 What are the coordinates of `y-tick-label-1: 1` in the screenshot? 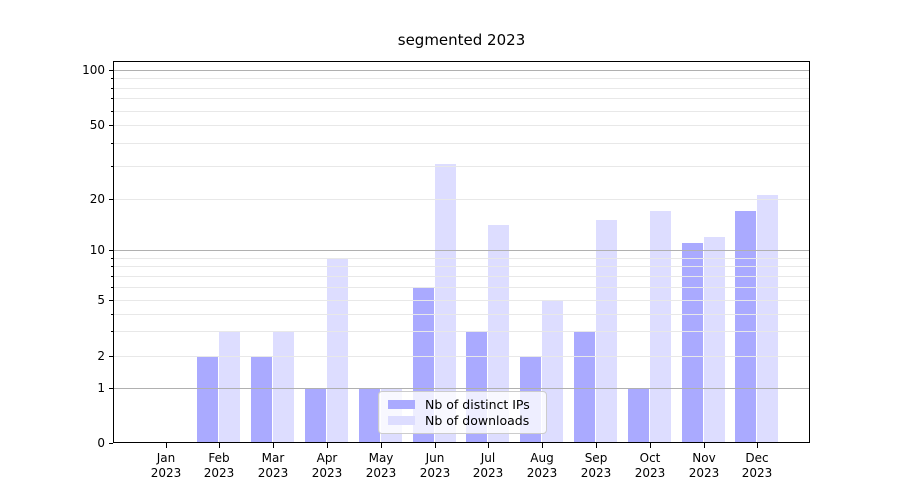 It's located at (101, 388).